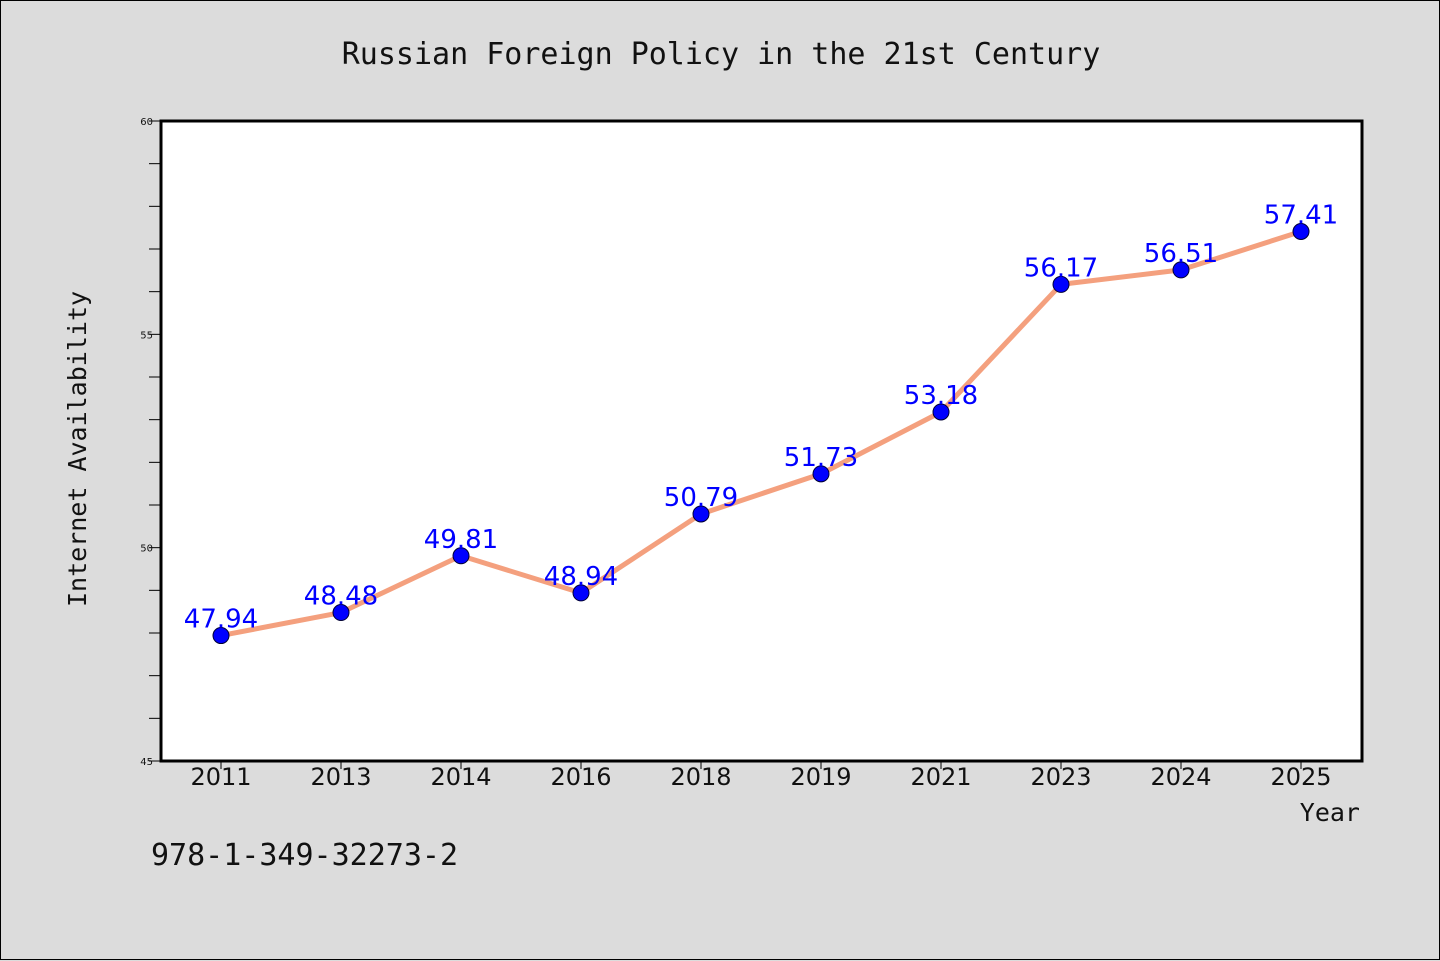 The width and height of the screenshot is (1440, 961). What do you see at coordinates (221, 620) in the screenshot?
I see `data-label: 47.94` at bounding box center [221, 620].